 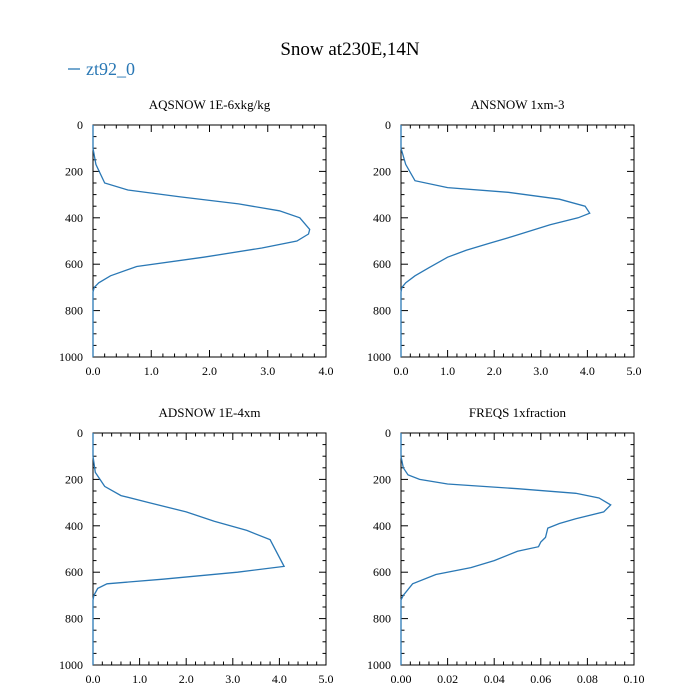 I want to click on panel-title: ANSNOW 1xm-3, so click(x=517, y=104).